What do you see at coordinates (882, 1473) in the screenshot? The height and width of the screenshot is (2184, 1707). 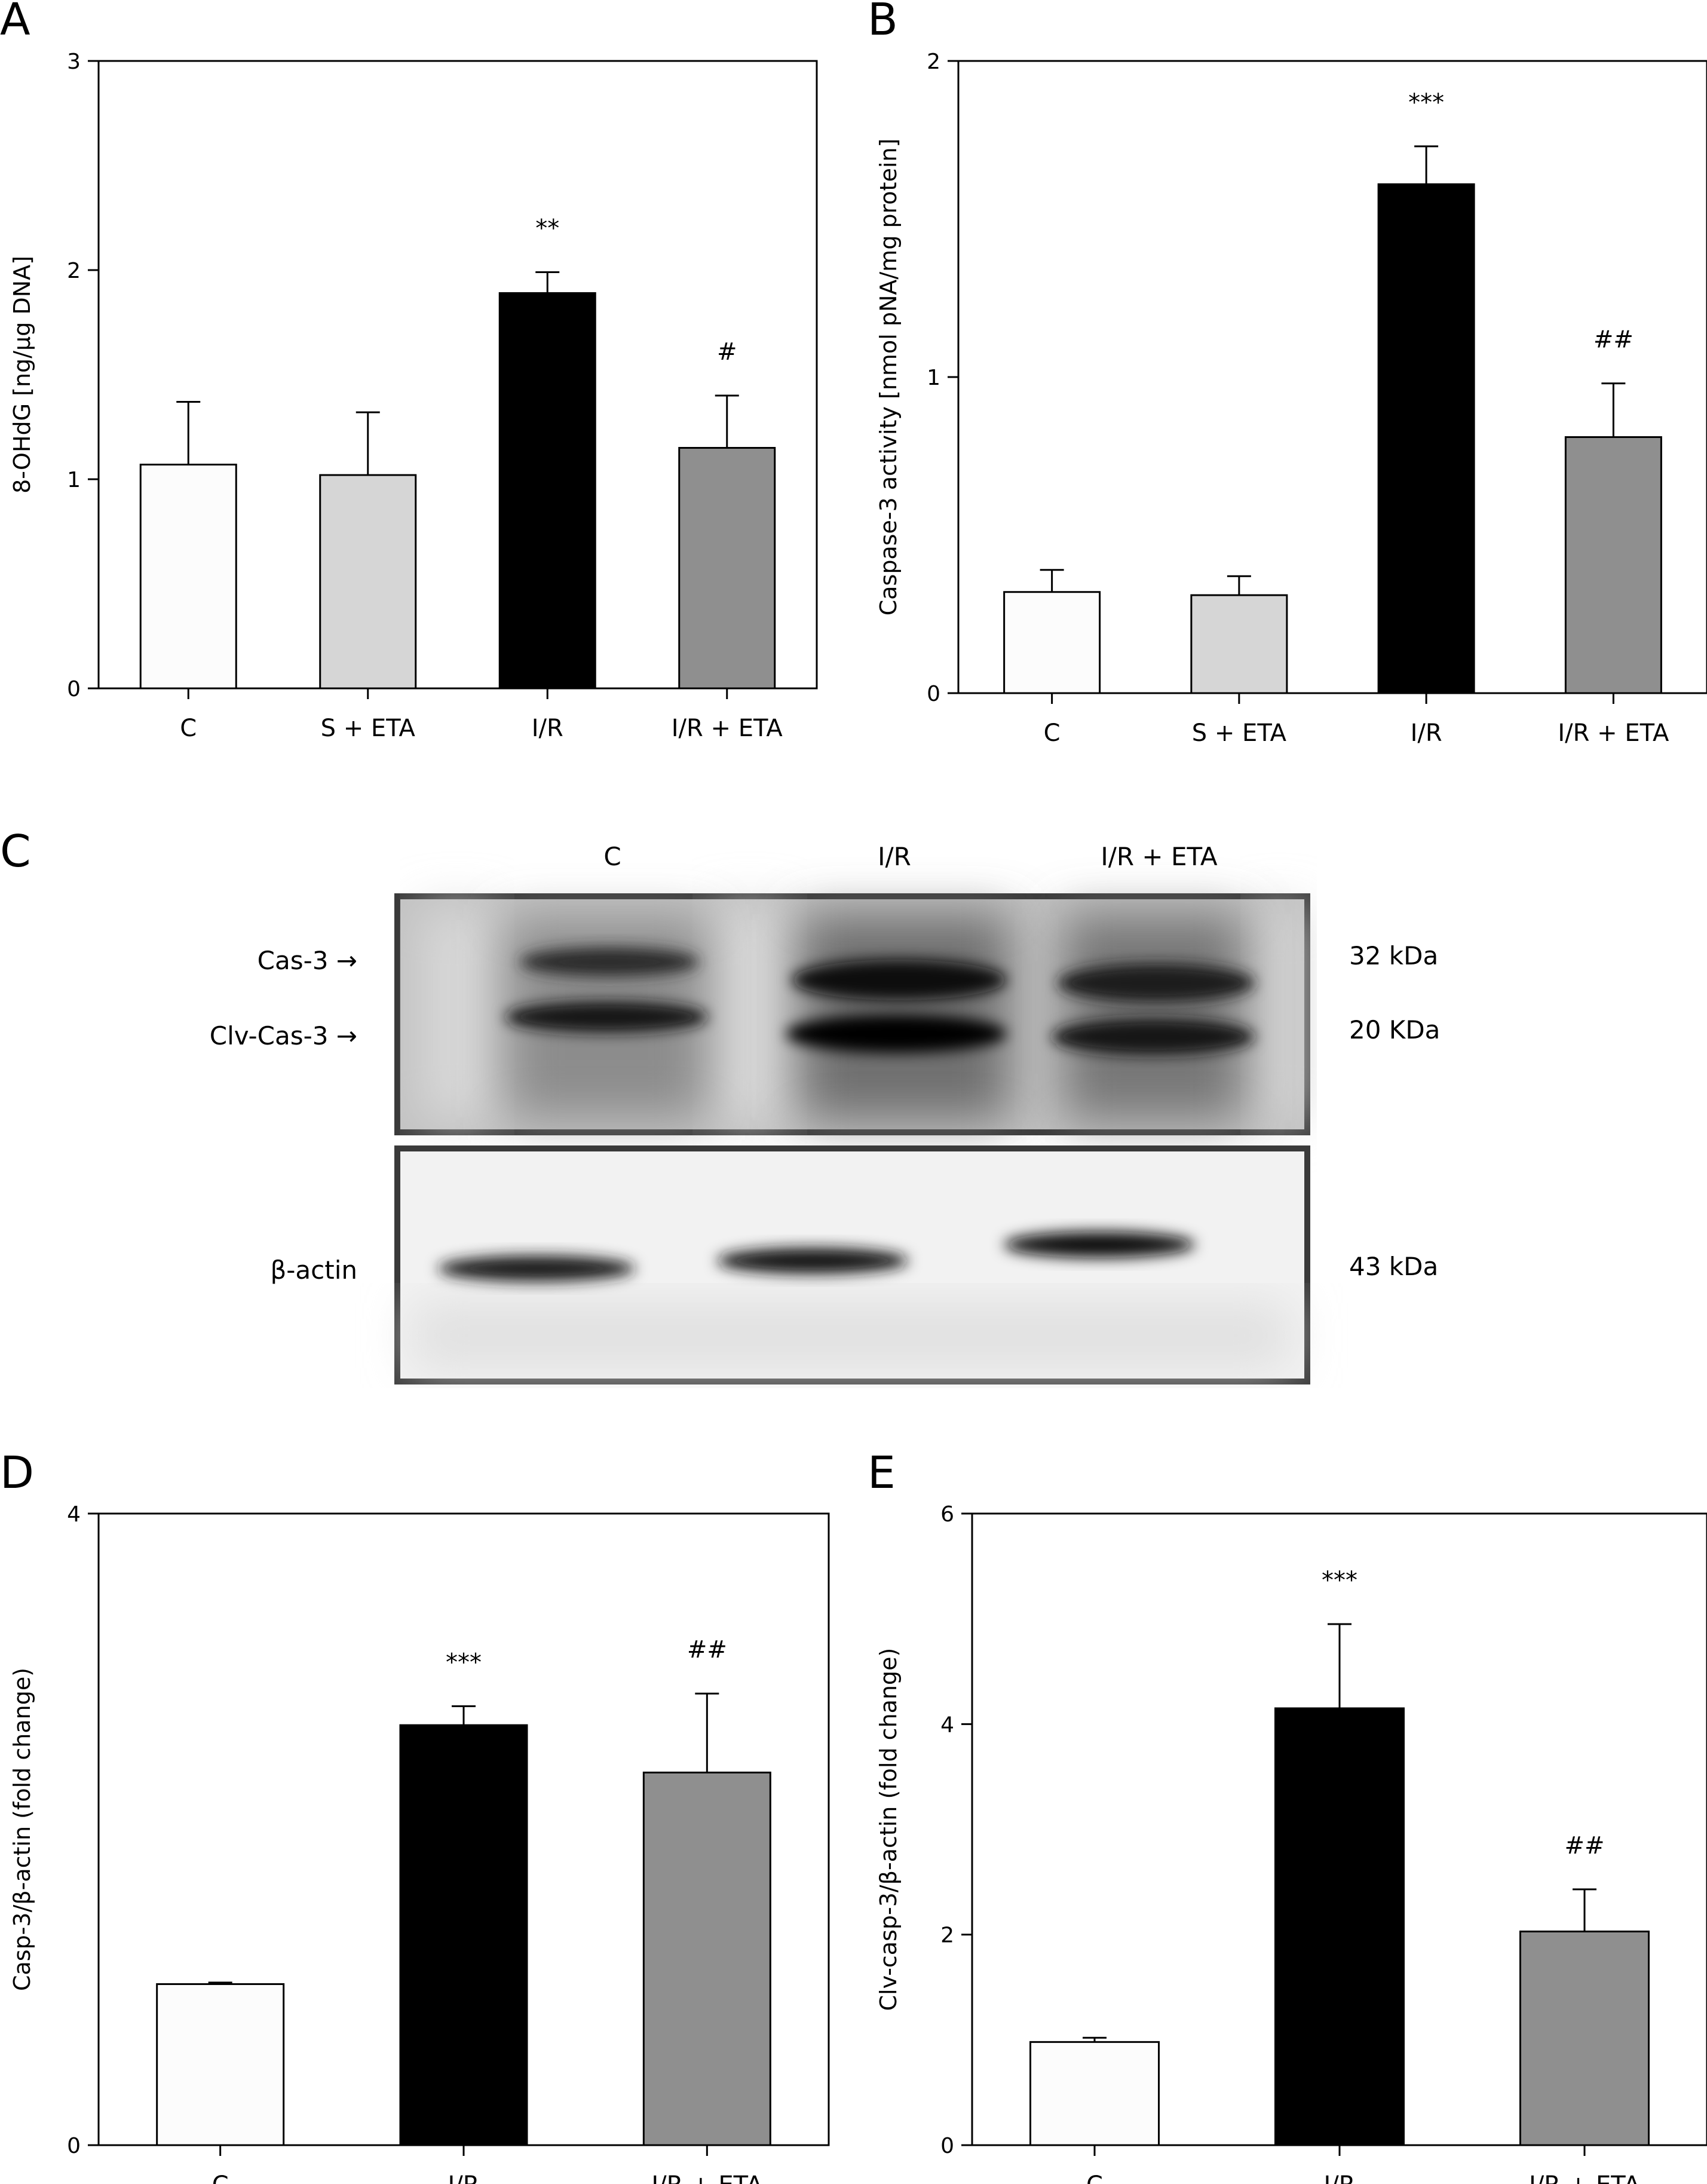 I see `panel-letter-e: E` at bounding box center [882, 1473].